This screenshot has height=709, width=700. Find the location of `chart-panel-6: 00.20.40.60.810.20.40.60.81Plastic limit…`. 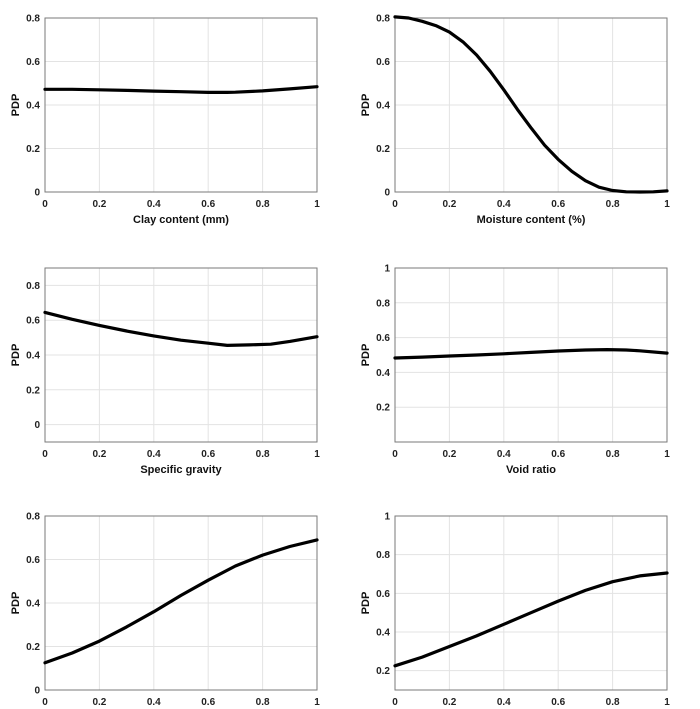

chart-panel-6: 00.20.40.60.810.20.40.60.81Plastic limit… is located at coordinates (515, 610).